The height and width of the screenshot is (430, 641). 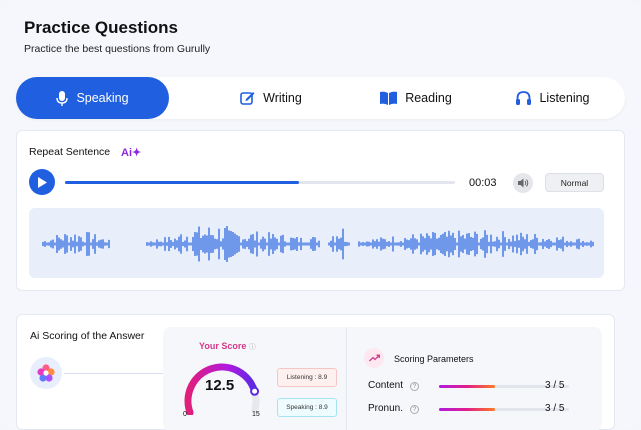 What do you see at coordinates (247, 98) in the screenshot?
I see `edit-icon` at bounding box center [247, 98].